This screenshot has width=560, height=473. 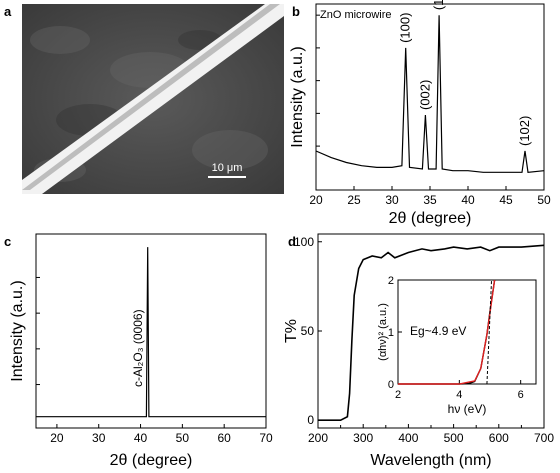 I want to click on peak-labels-b: (100) (002) (101) (102), so click(x=465, y=73).